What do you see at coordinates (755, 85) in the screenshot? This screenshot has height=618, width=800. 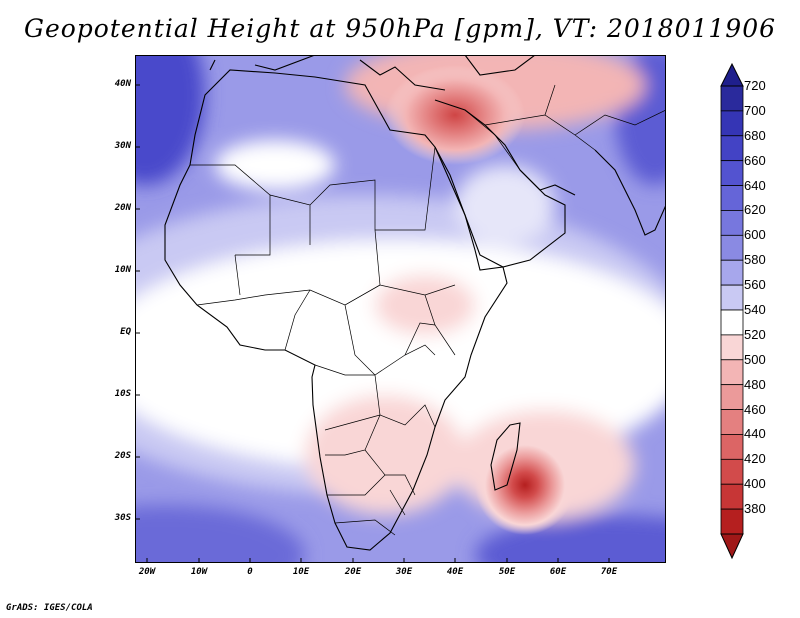 I see `colorbar-label: 720` at bounding box center [755, 85].